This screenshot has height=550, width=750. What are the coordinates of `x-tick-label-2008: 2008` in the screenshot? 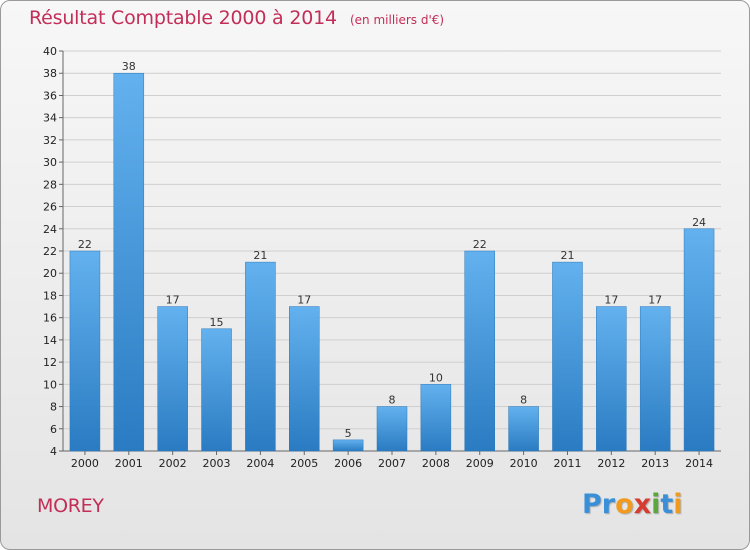 It's located at (436, 463).